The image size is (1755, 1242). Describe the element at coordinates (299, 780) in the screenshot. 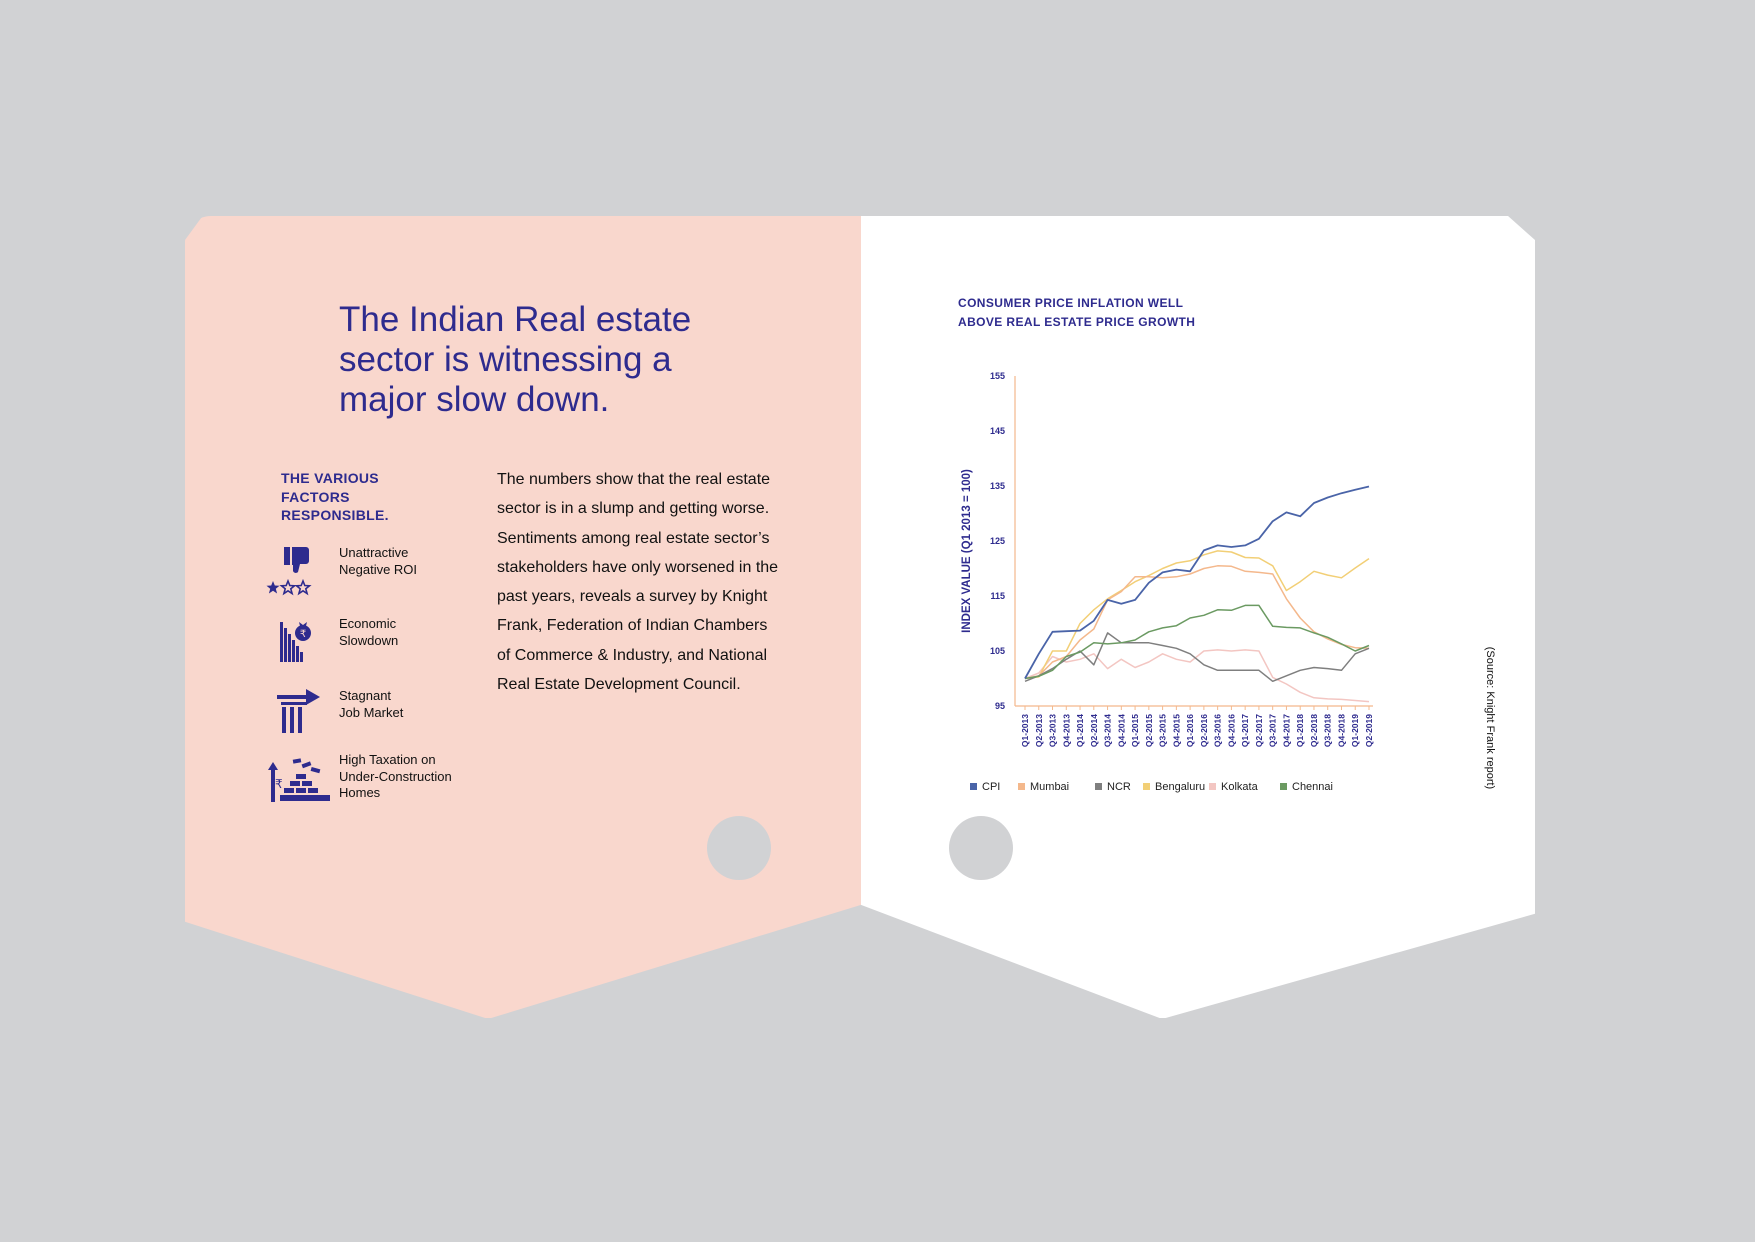

I see `rupee-bricks-icon: ₹` at that location.